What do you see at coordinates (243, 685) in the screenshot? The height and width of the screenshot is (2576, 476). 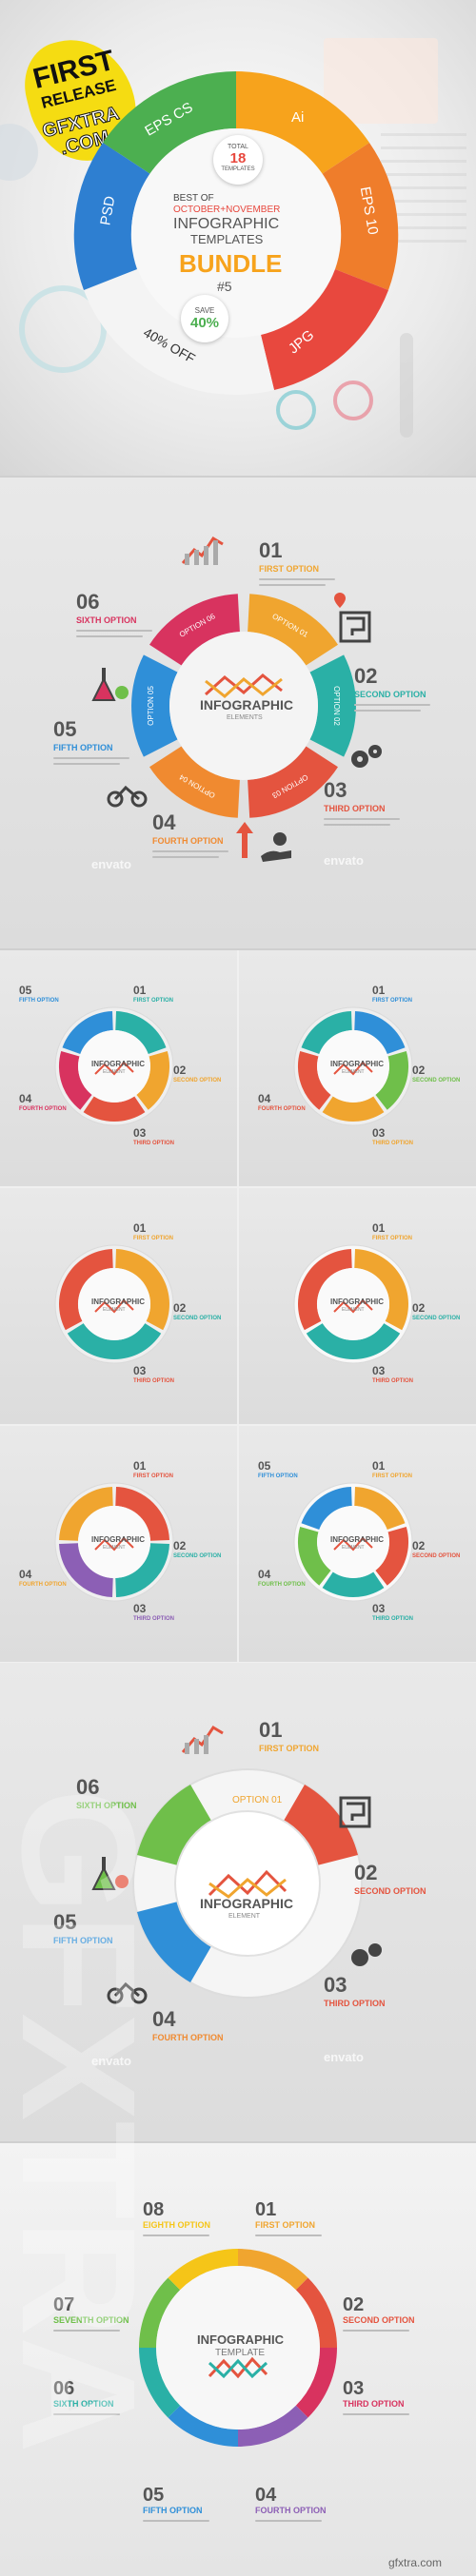 I see `hero-zigzag` at bounding box center [243, 685].